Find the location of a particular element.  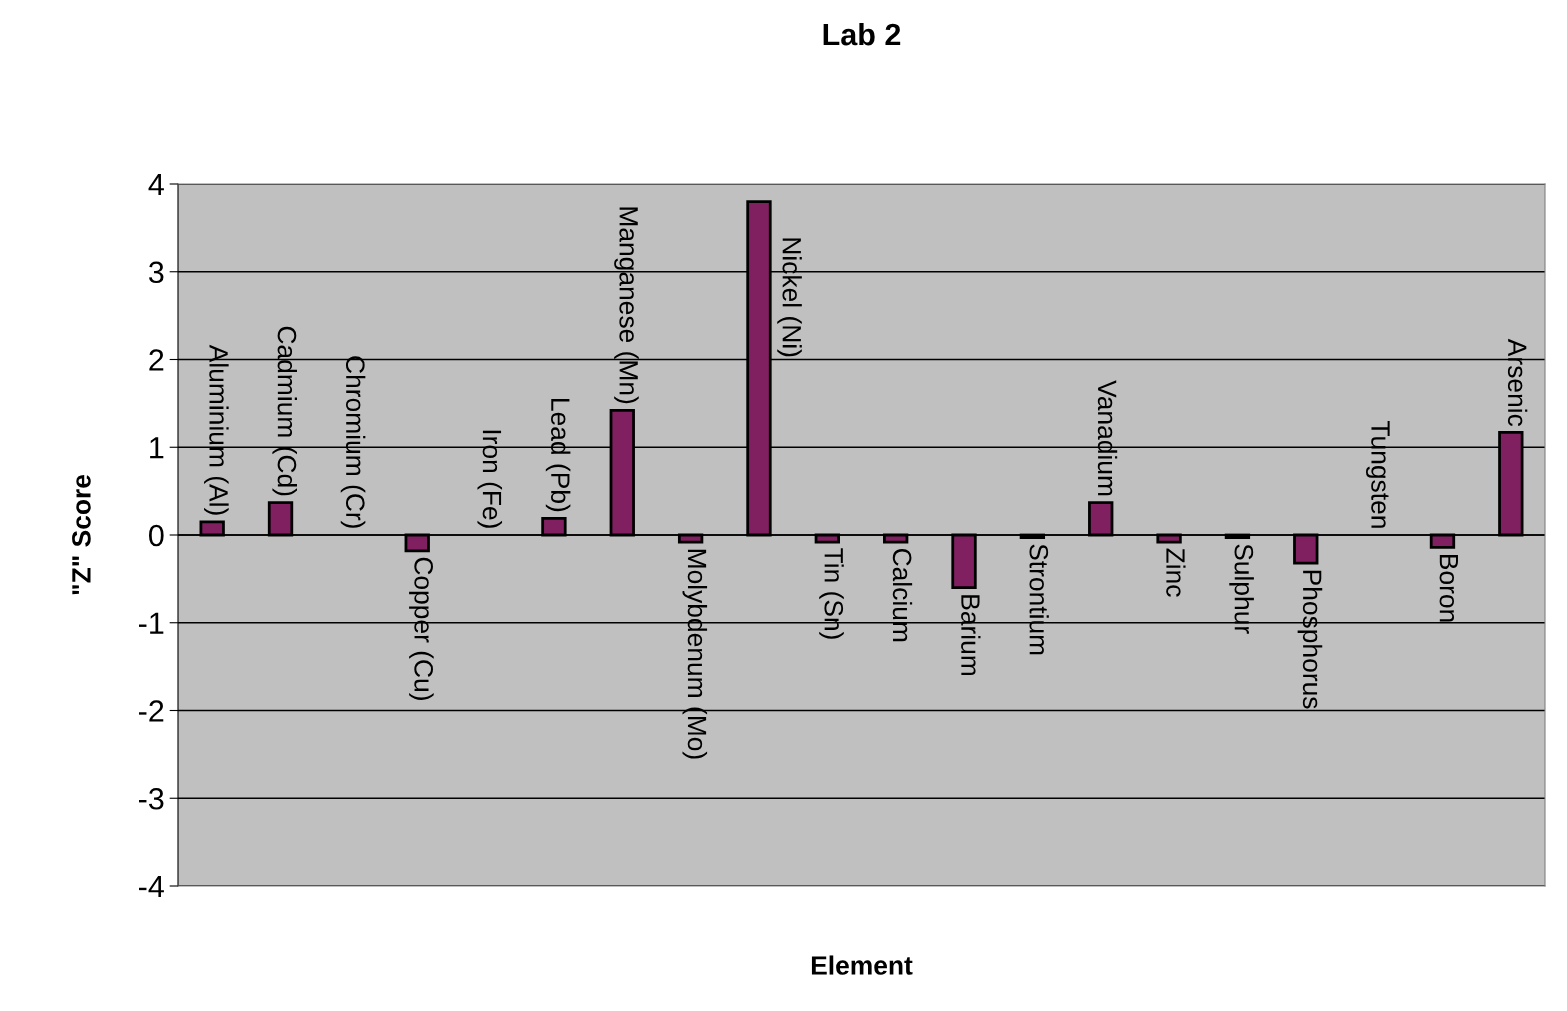

y-tick-label: 2 is located at coordinates (156, 360).